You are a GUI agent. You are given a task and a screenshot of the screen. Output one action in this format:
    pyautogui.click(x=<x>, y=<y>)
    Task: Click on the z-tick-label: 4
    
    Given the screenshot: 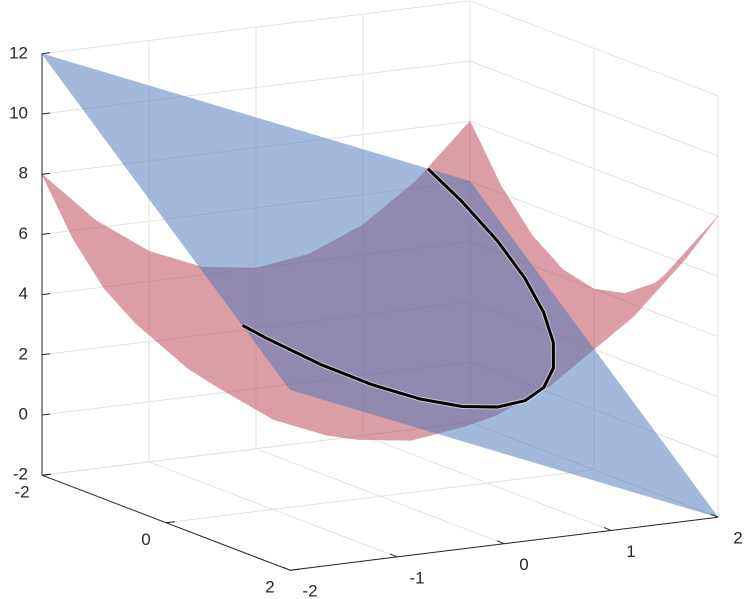 What is the action you would take?
    pyautogui.click(x=23, y=293)
    